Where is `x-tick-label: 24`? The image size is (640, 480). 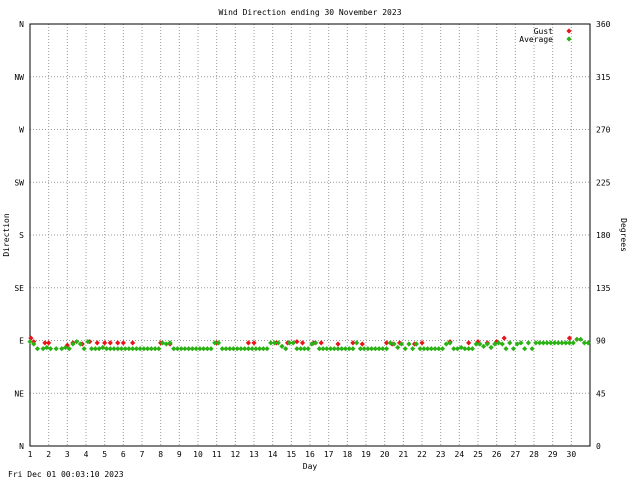
x-tick-label: 24 is located at coordinates (460, 454).